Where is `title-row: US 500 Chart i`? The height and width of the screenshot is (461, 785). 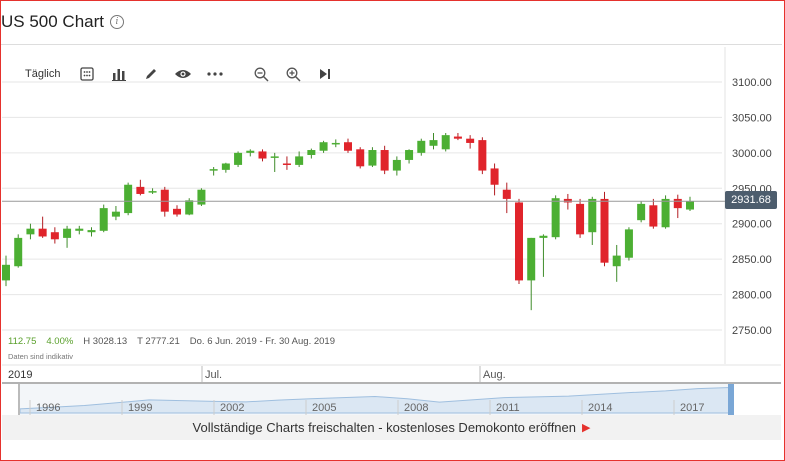
title-row: US 500 Chart i is located at coordinates (62, 22).